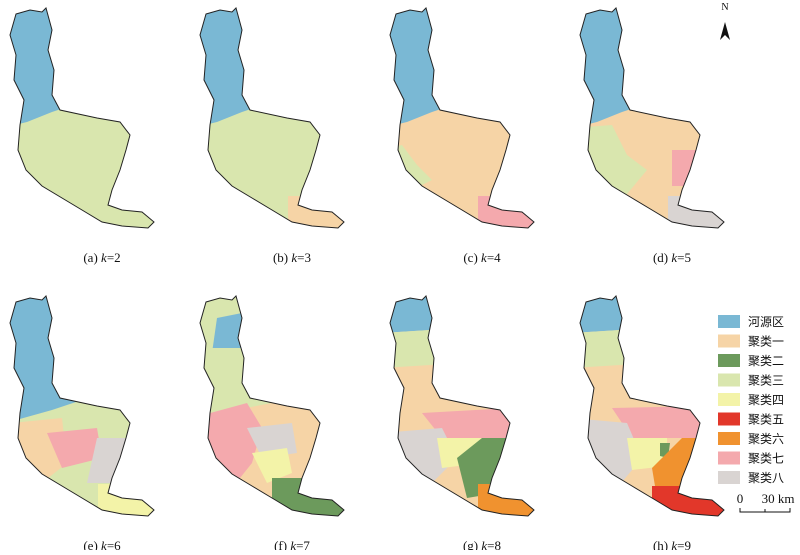 The width and height of the screenshot is (800, 555). I want to click on scale-end: 30 km, so click(778, 498).